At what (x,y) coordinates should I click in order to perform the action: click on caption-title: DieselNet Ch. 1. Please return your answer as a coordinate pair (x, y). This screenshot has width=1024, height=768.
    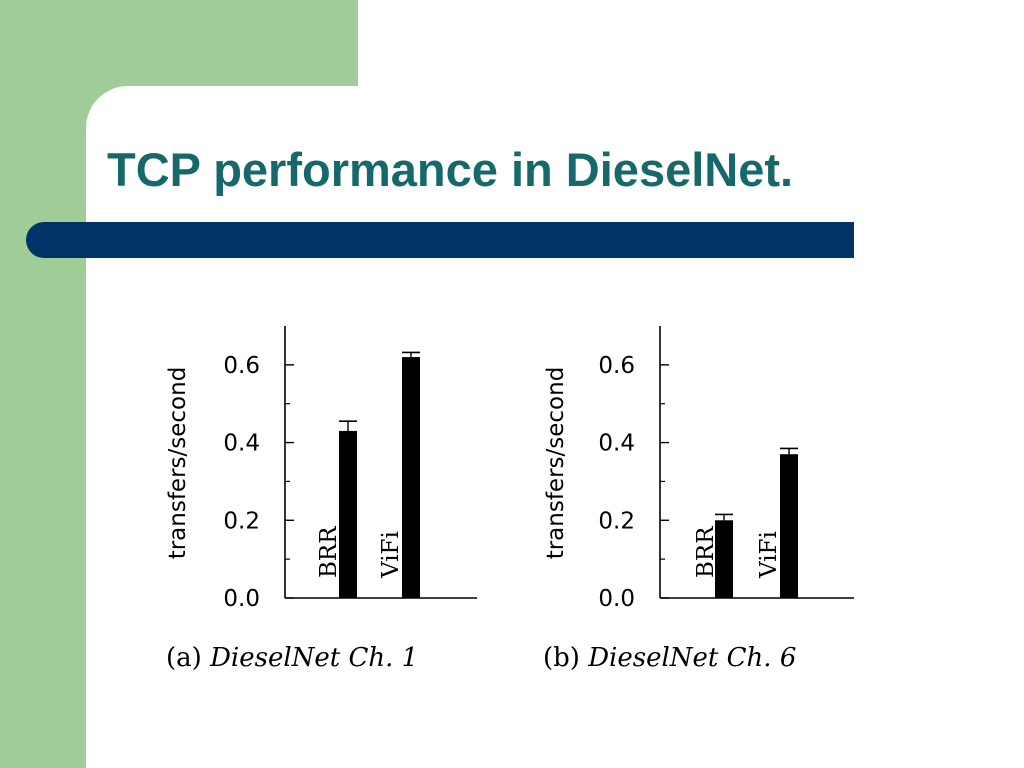
    Looking at the image, I should click on (313, 658).